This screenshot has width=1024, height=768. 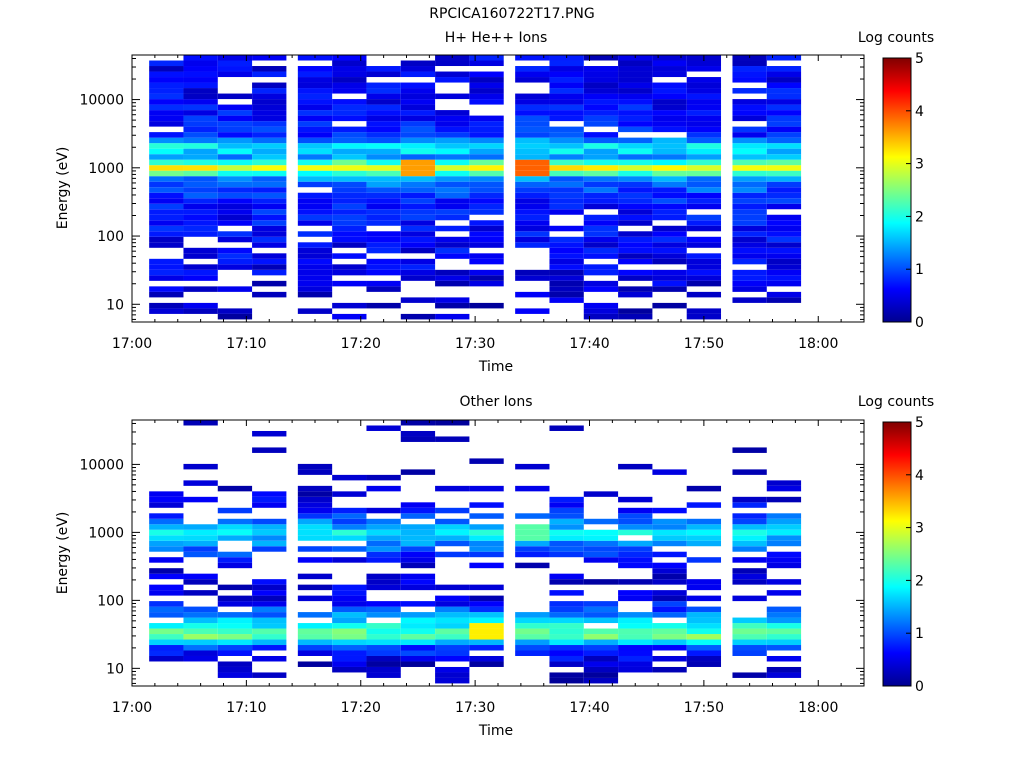 I want to click on y-tick-label: 100, so click(x=110, y=601).